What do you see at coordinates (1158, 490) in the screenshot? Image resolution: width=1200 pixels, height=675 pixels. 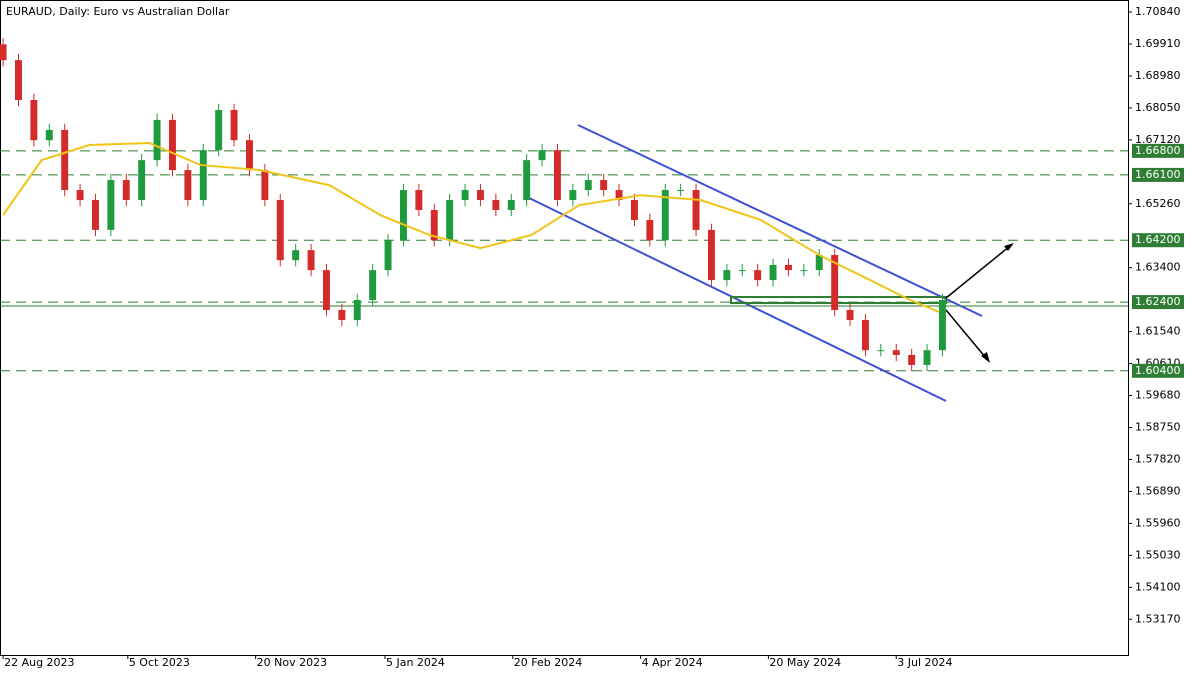 I see `y-tick-label: 1.56890` at bounding box center [1158, 490].